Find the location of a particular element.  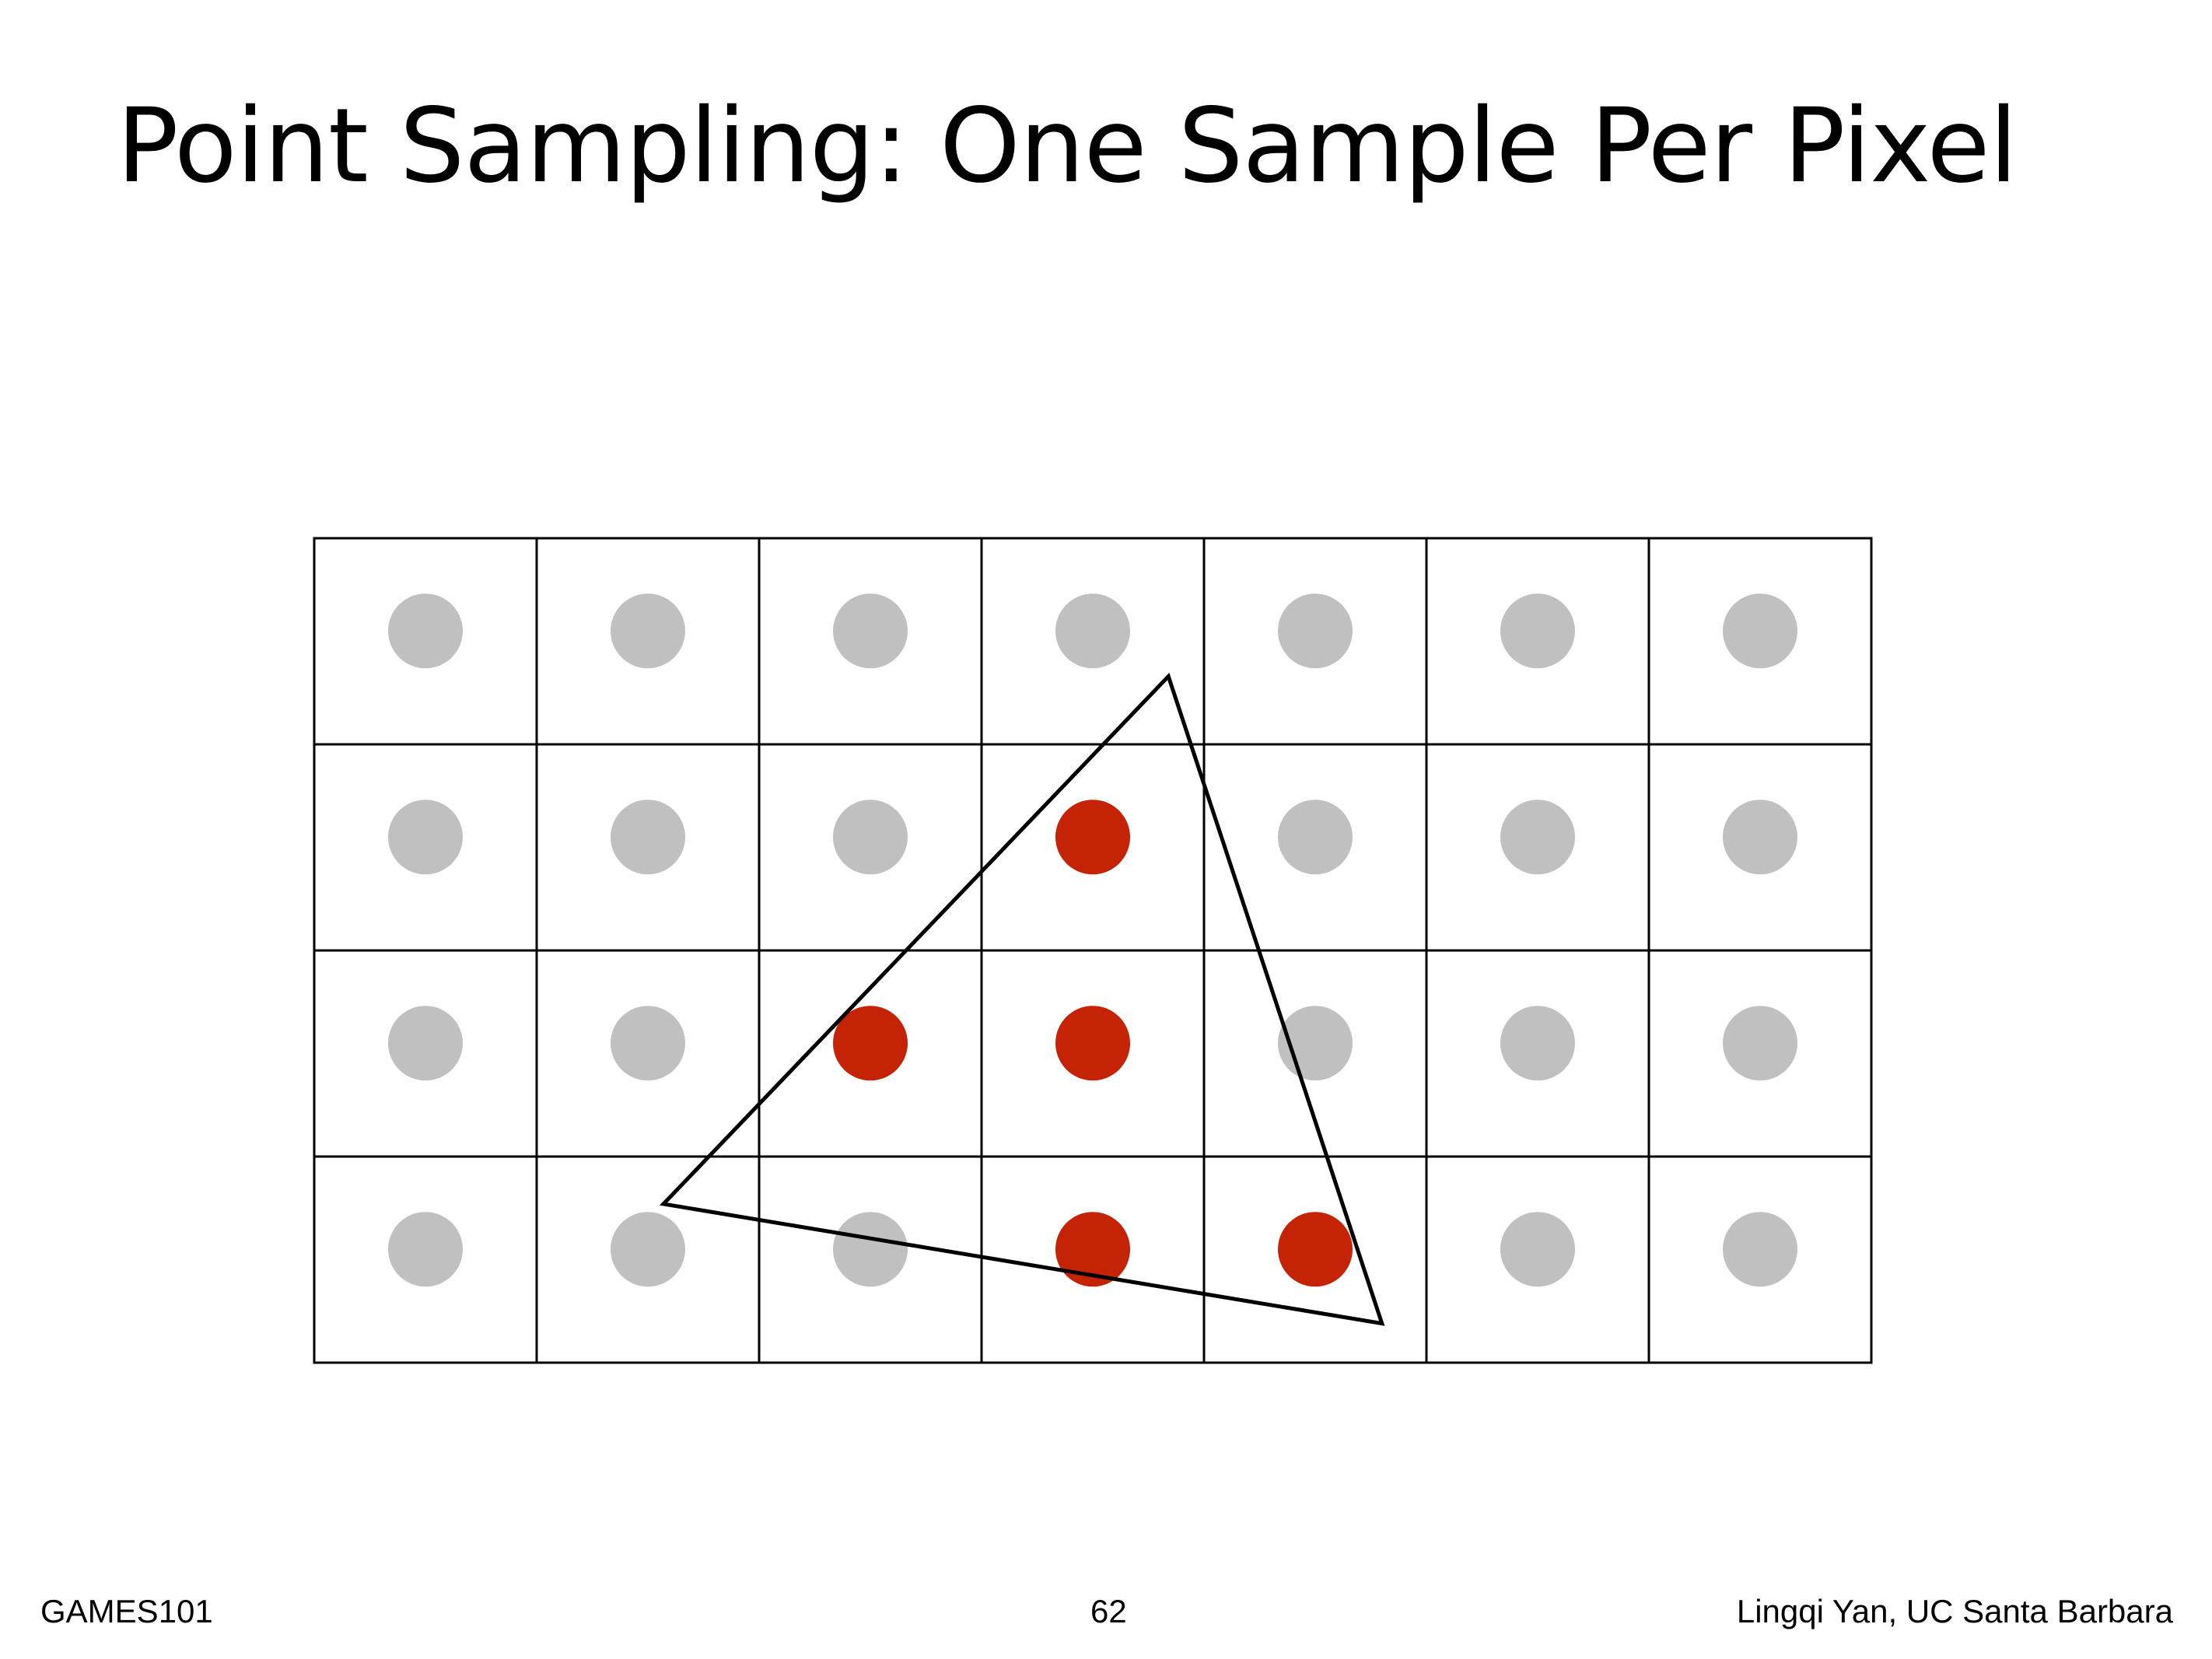

footer-author: Lingqi Yan, UC Santa Barbara is located at coordinates (1955, 1611).